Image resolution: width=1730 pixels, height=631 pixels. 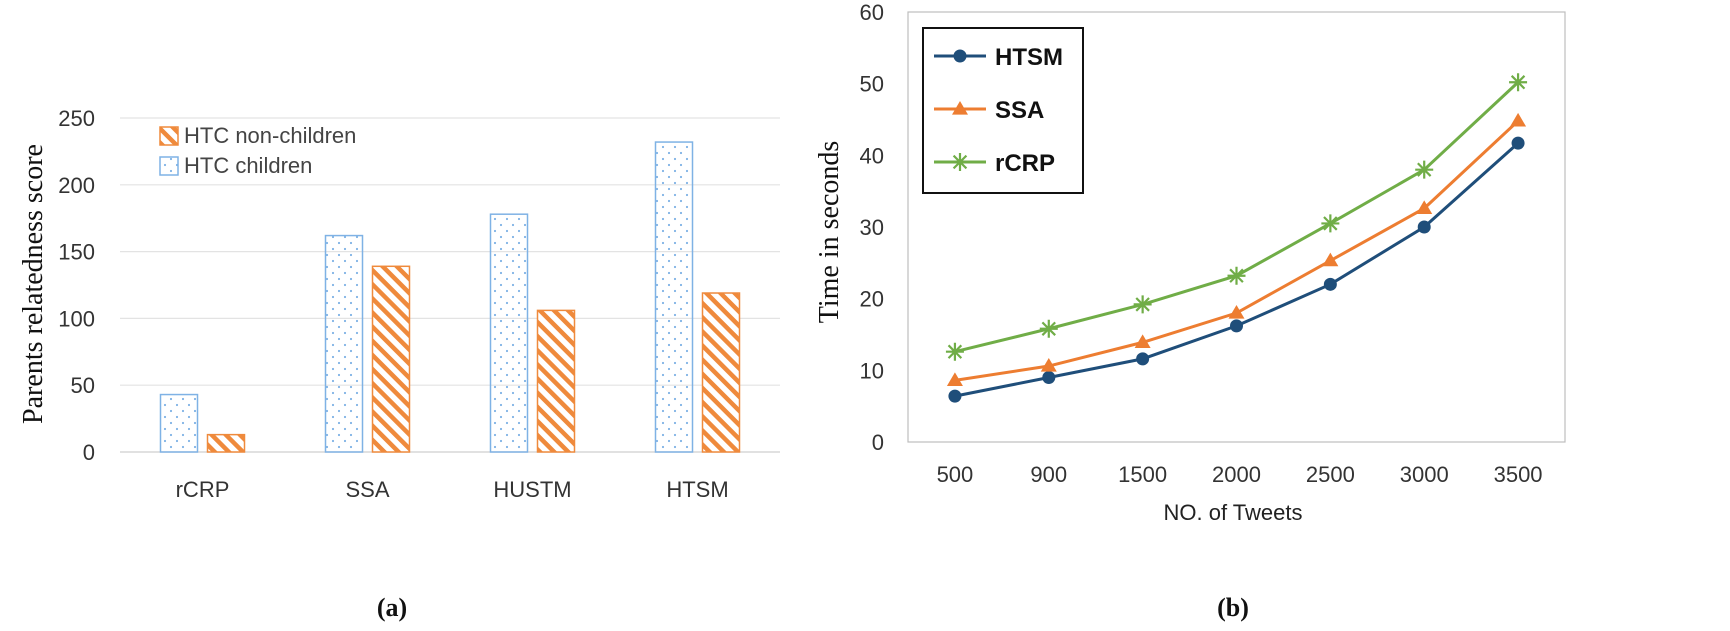 I want to click on chart-b-x-tick-label: 3500, so click(x=1518, y=474).